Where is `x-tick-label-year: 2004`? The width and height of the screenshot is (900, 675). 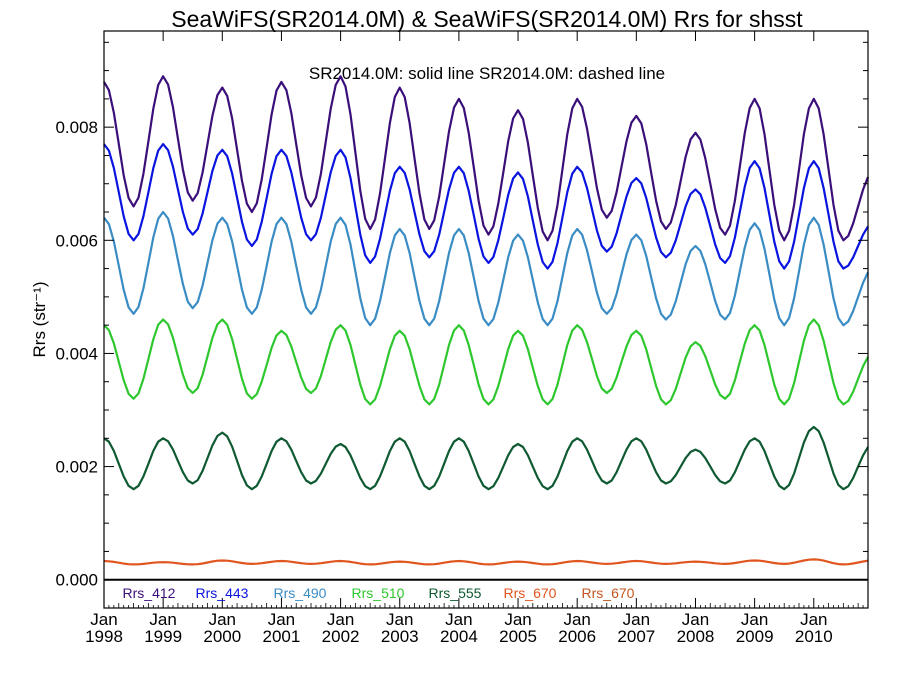
x-tick-label-year: 2004 is located at coordinates (459, 636).